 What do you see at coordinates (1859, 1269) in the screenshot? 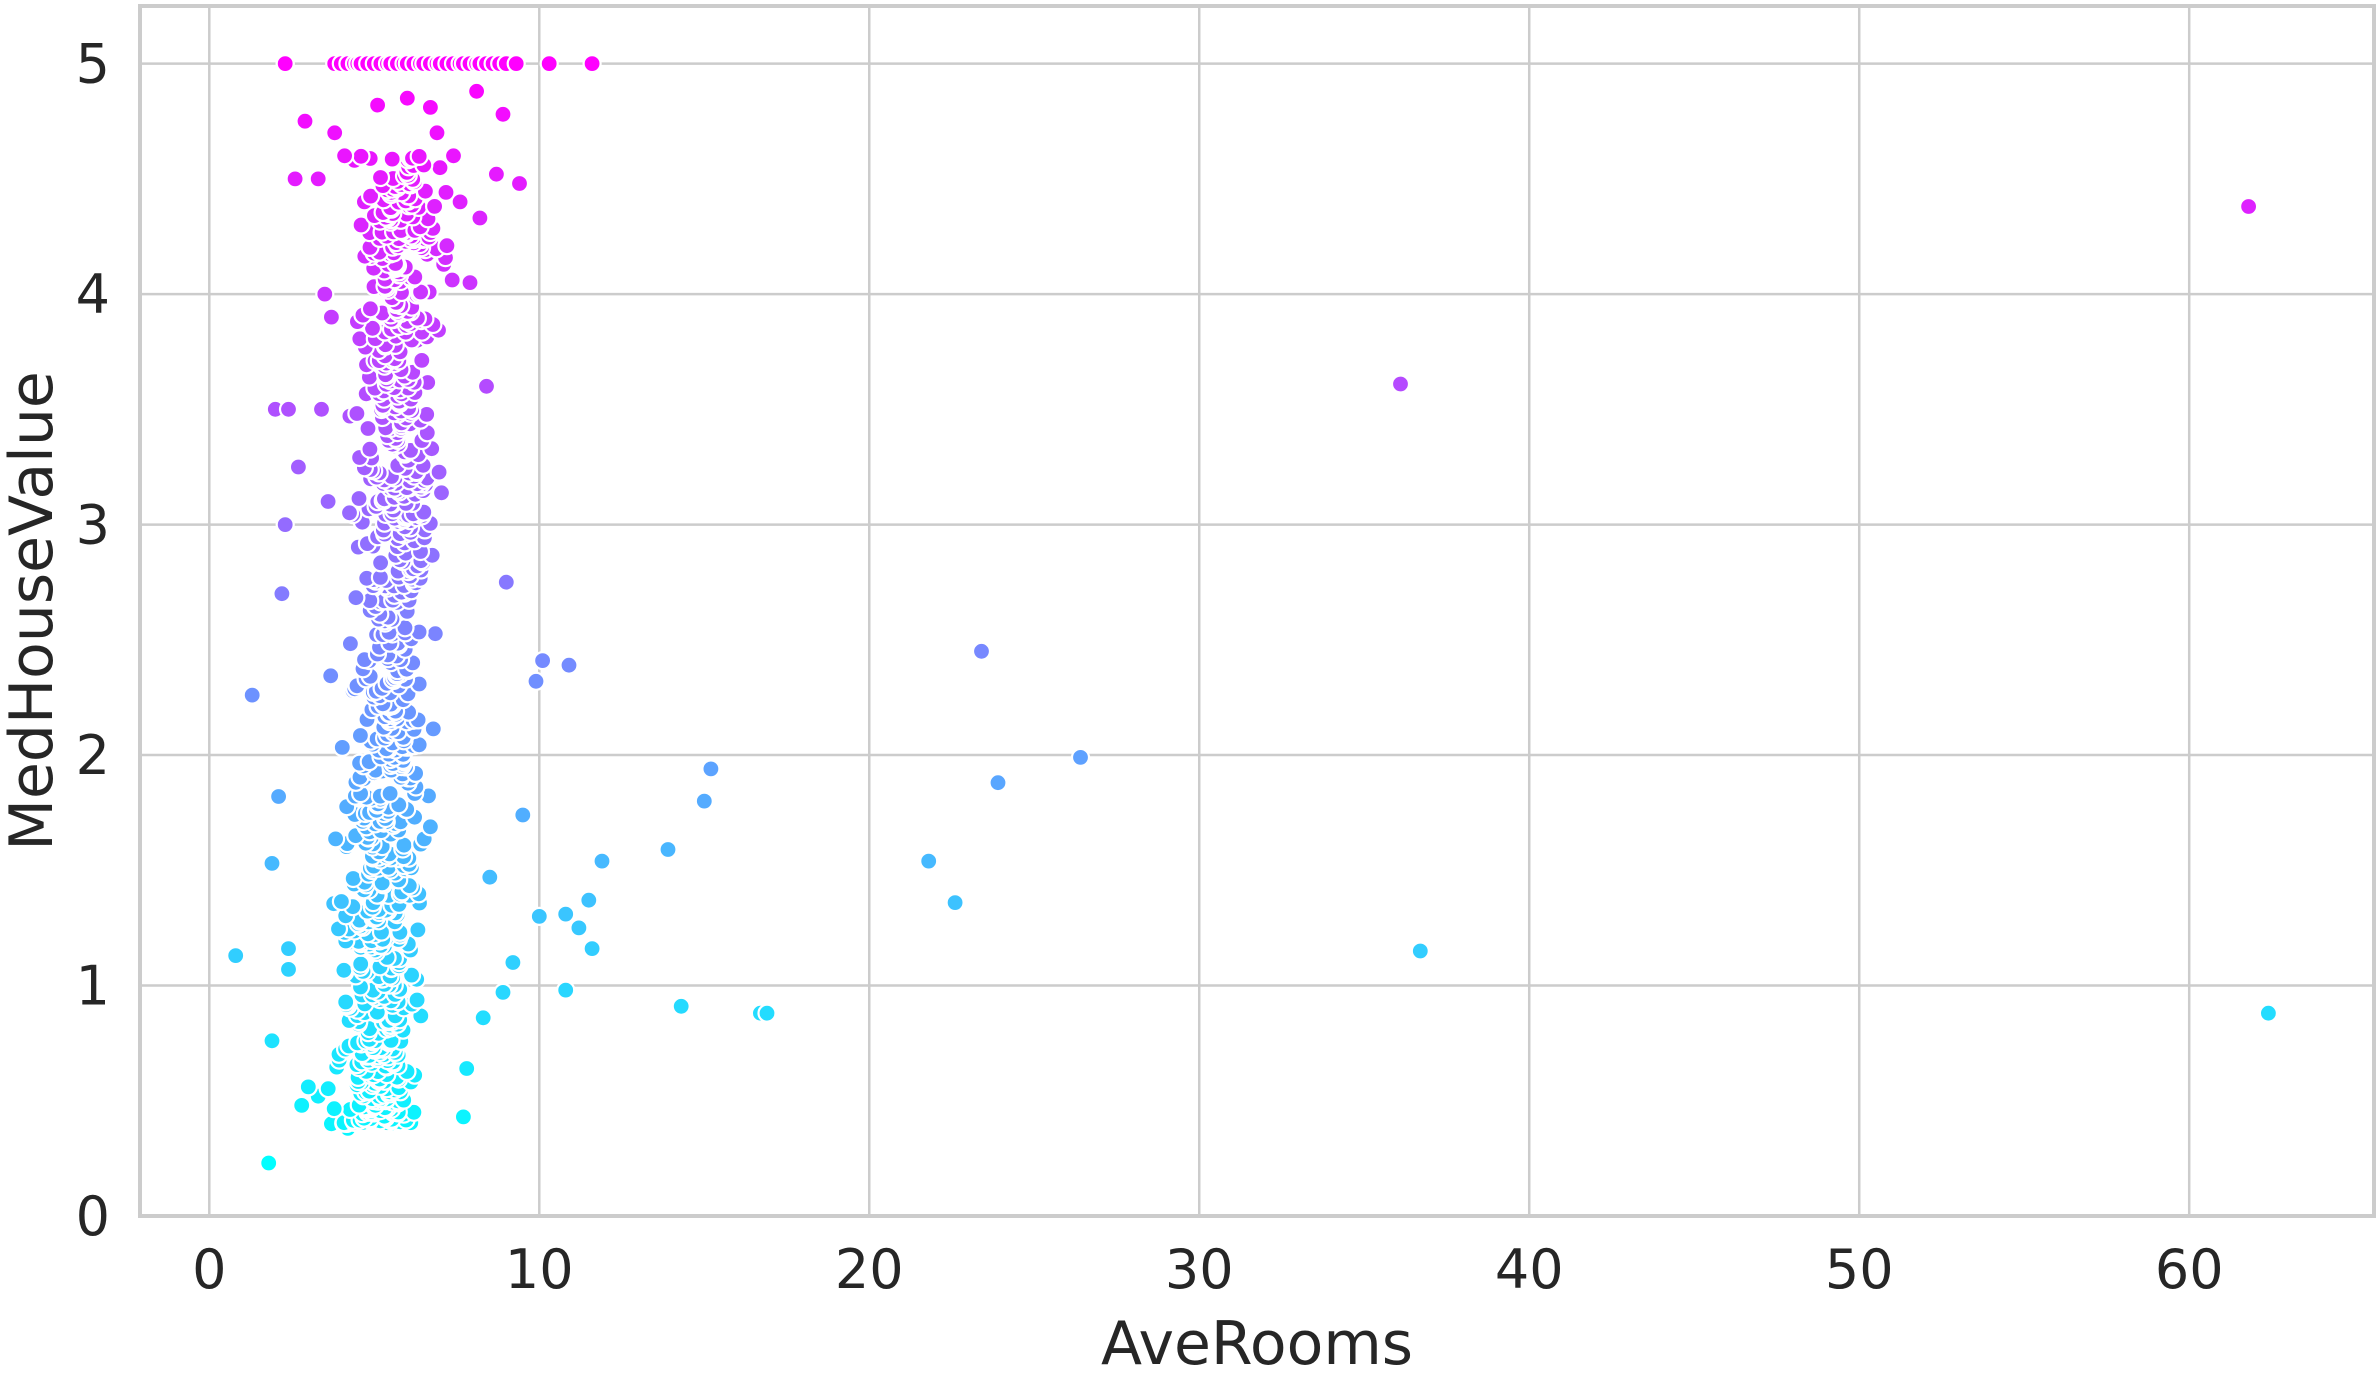
I see `x-tick-label: 50` at bounding box center [1859, 1269].